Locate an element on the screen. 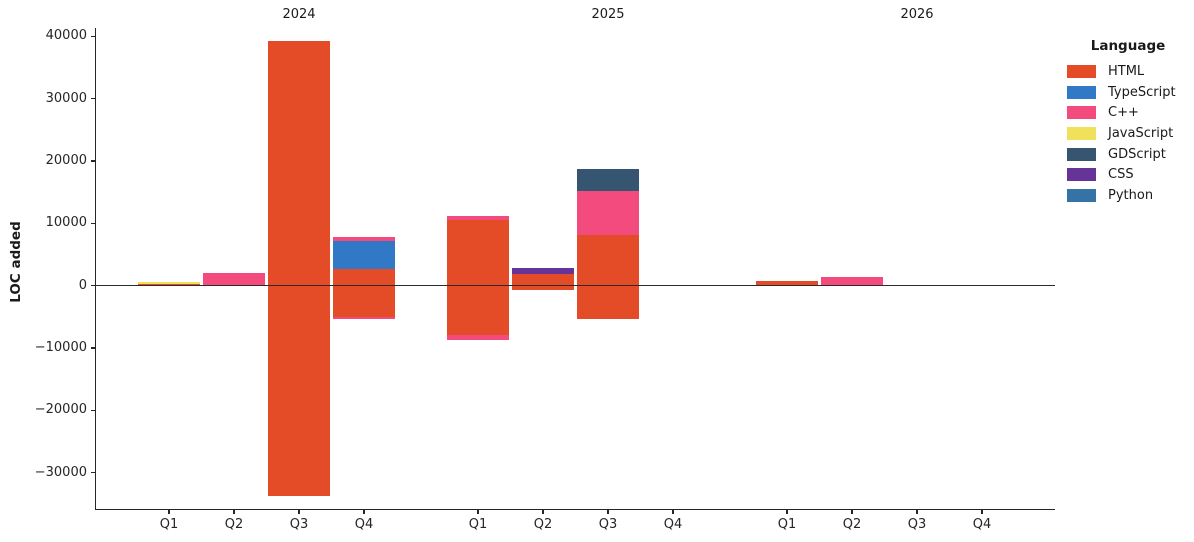 This screenshot has width=1194, height=542. y-tick-label: −30000 is located at coordinates (60, 472).